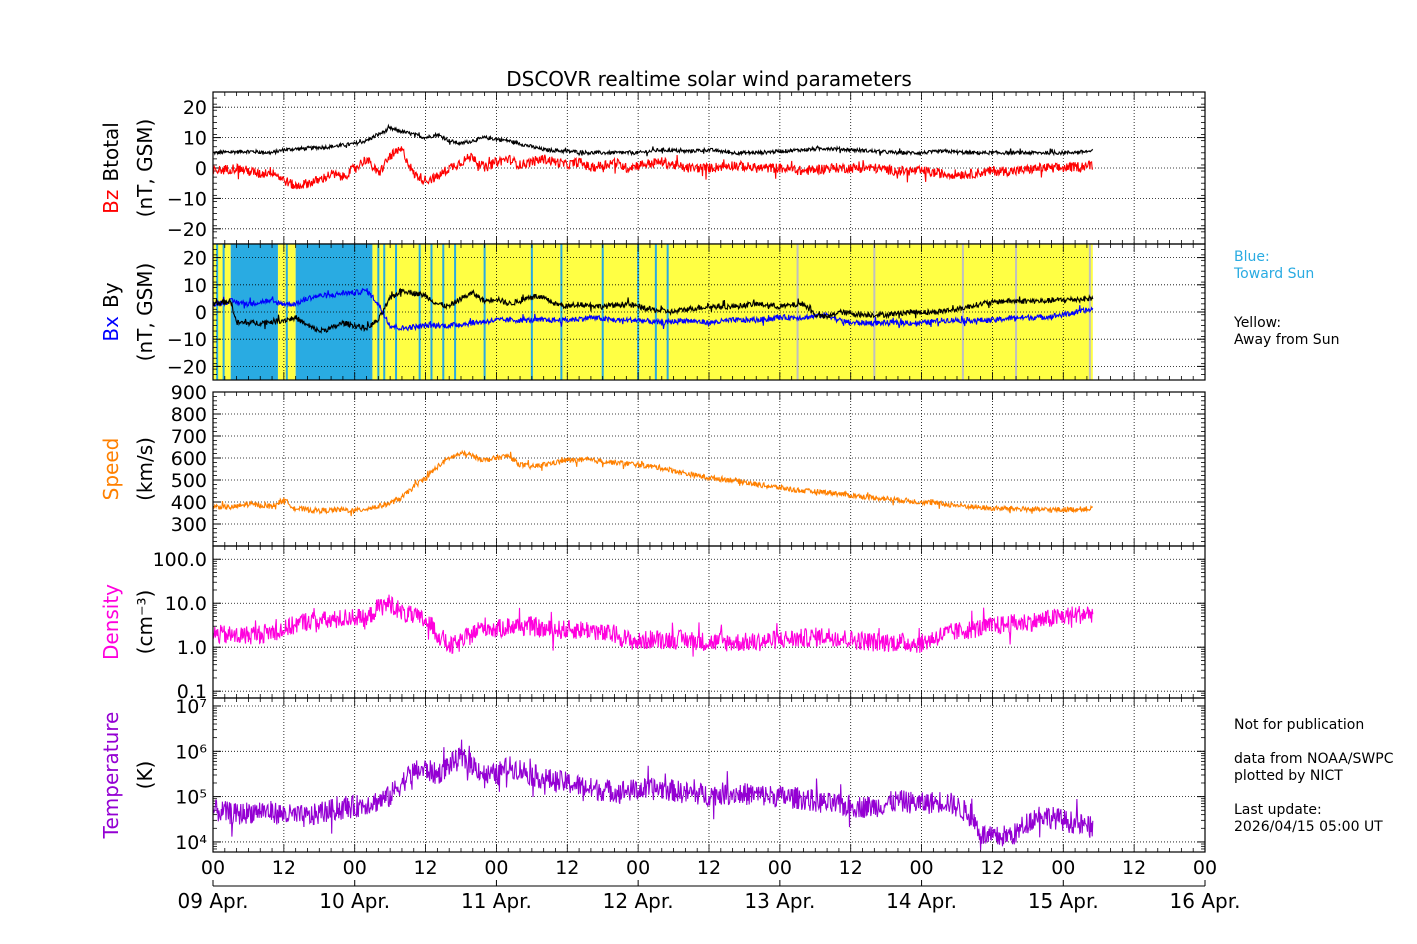  I want to click on sector-band-toward, so click(334, 312).